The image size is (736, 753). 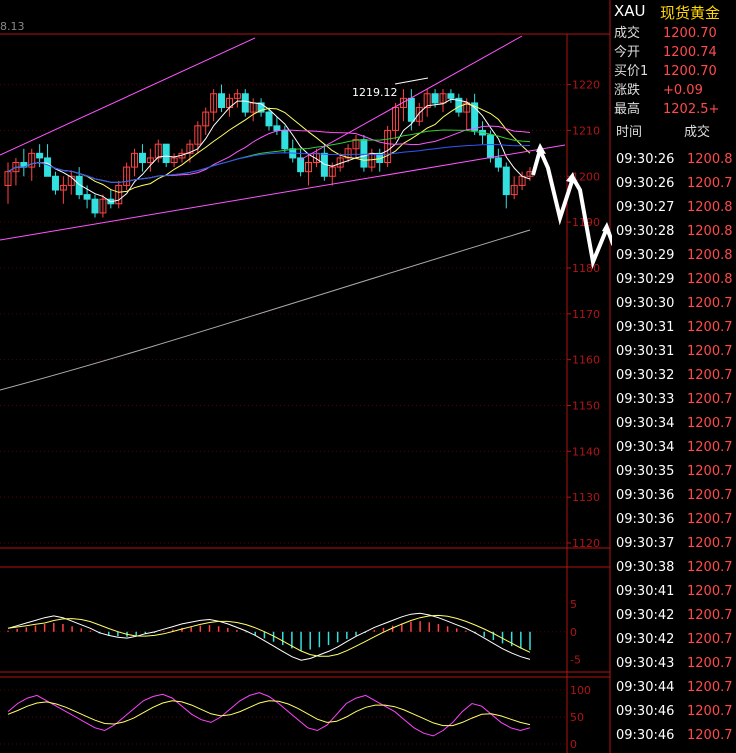 What do you see at coordinates (580, 690) in the screenshot?
I see `kdj-y-tick-label: 100` at bounding box center [580, 690].